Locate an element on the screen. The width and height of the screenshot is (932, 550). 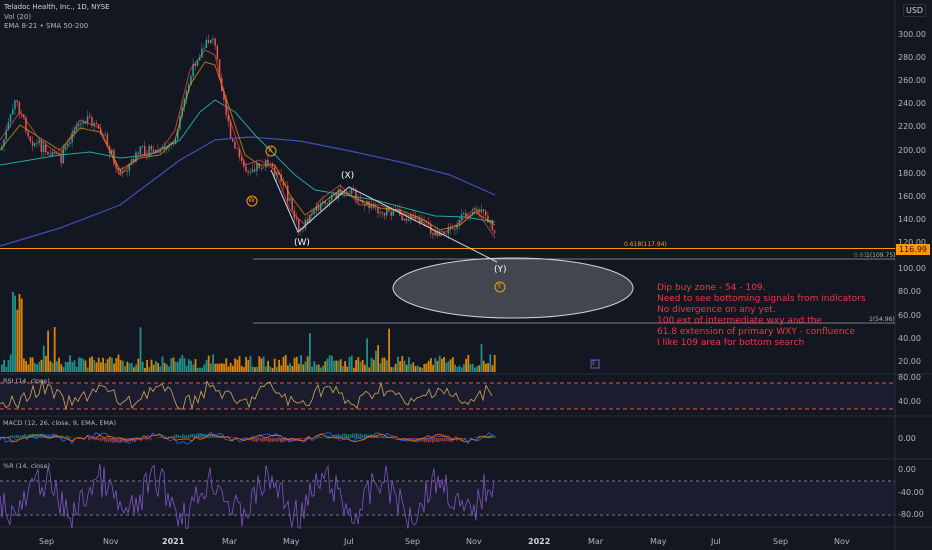
price-tick: 200.00 is located at coordinates (912, 150).